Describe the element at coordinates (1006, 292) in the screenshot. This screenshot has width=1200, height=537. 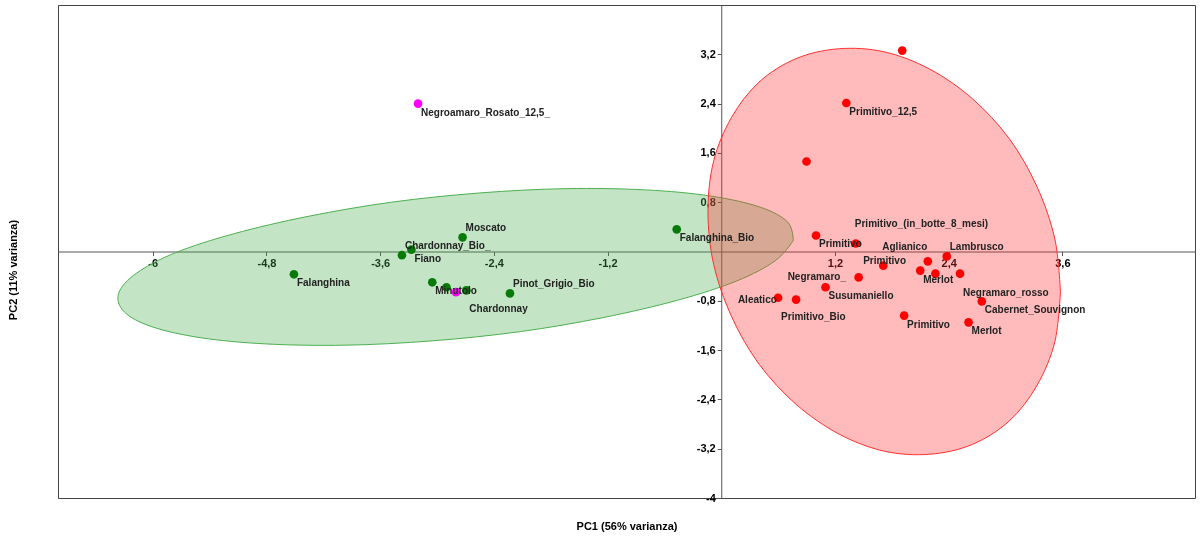
I see `annotation: Negramaro_rosso` at that location.